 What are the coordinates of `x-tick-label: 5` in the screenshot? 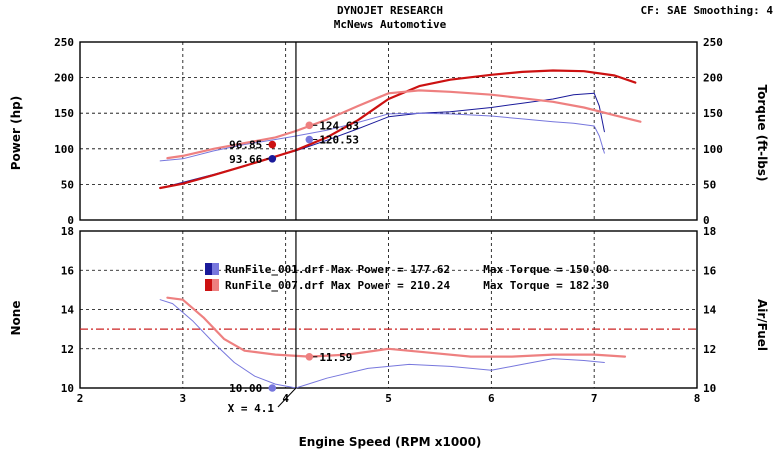 It's located at (388, 398).